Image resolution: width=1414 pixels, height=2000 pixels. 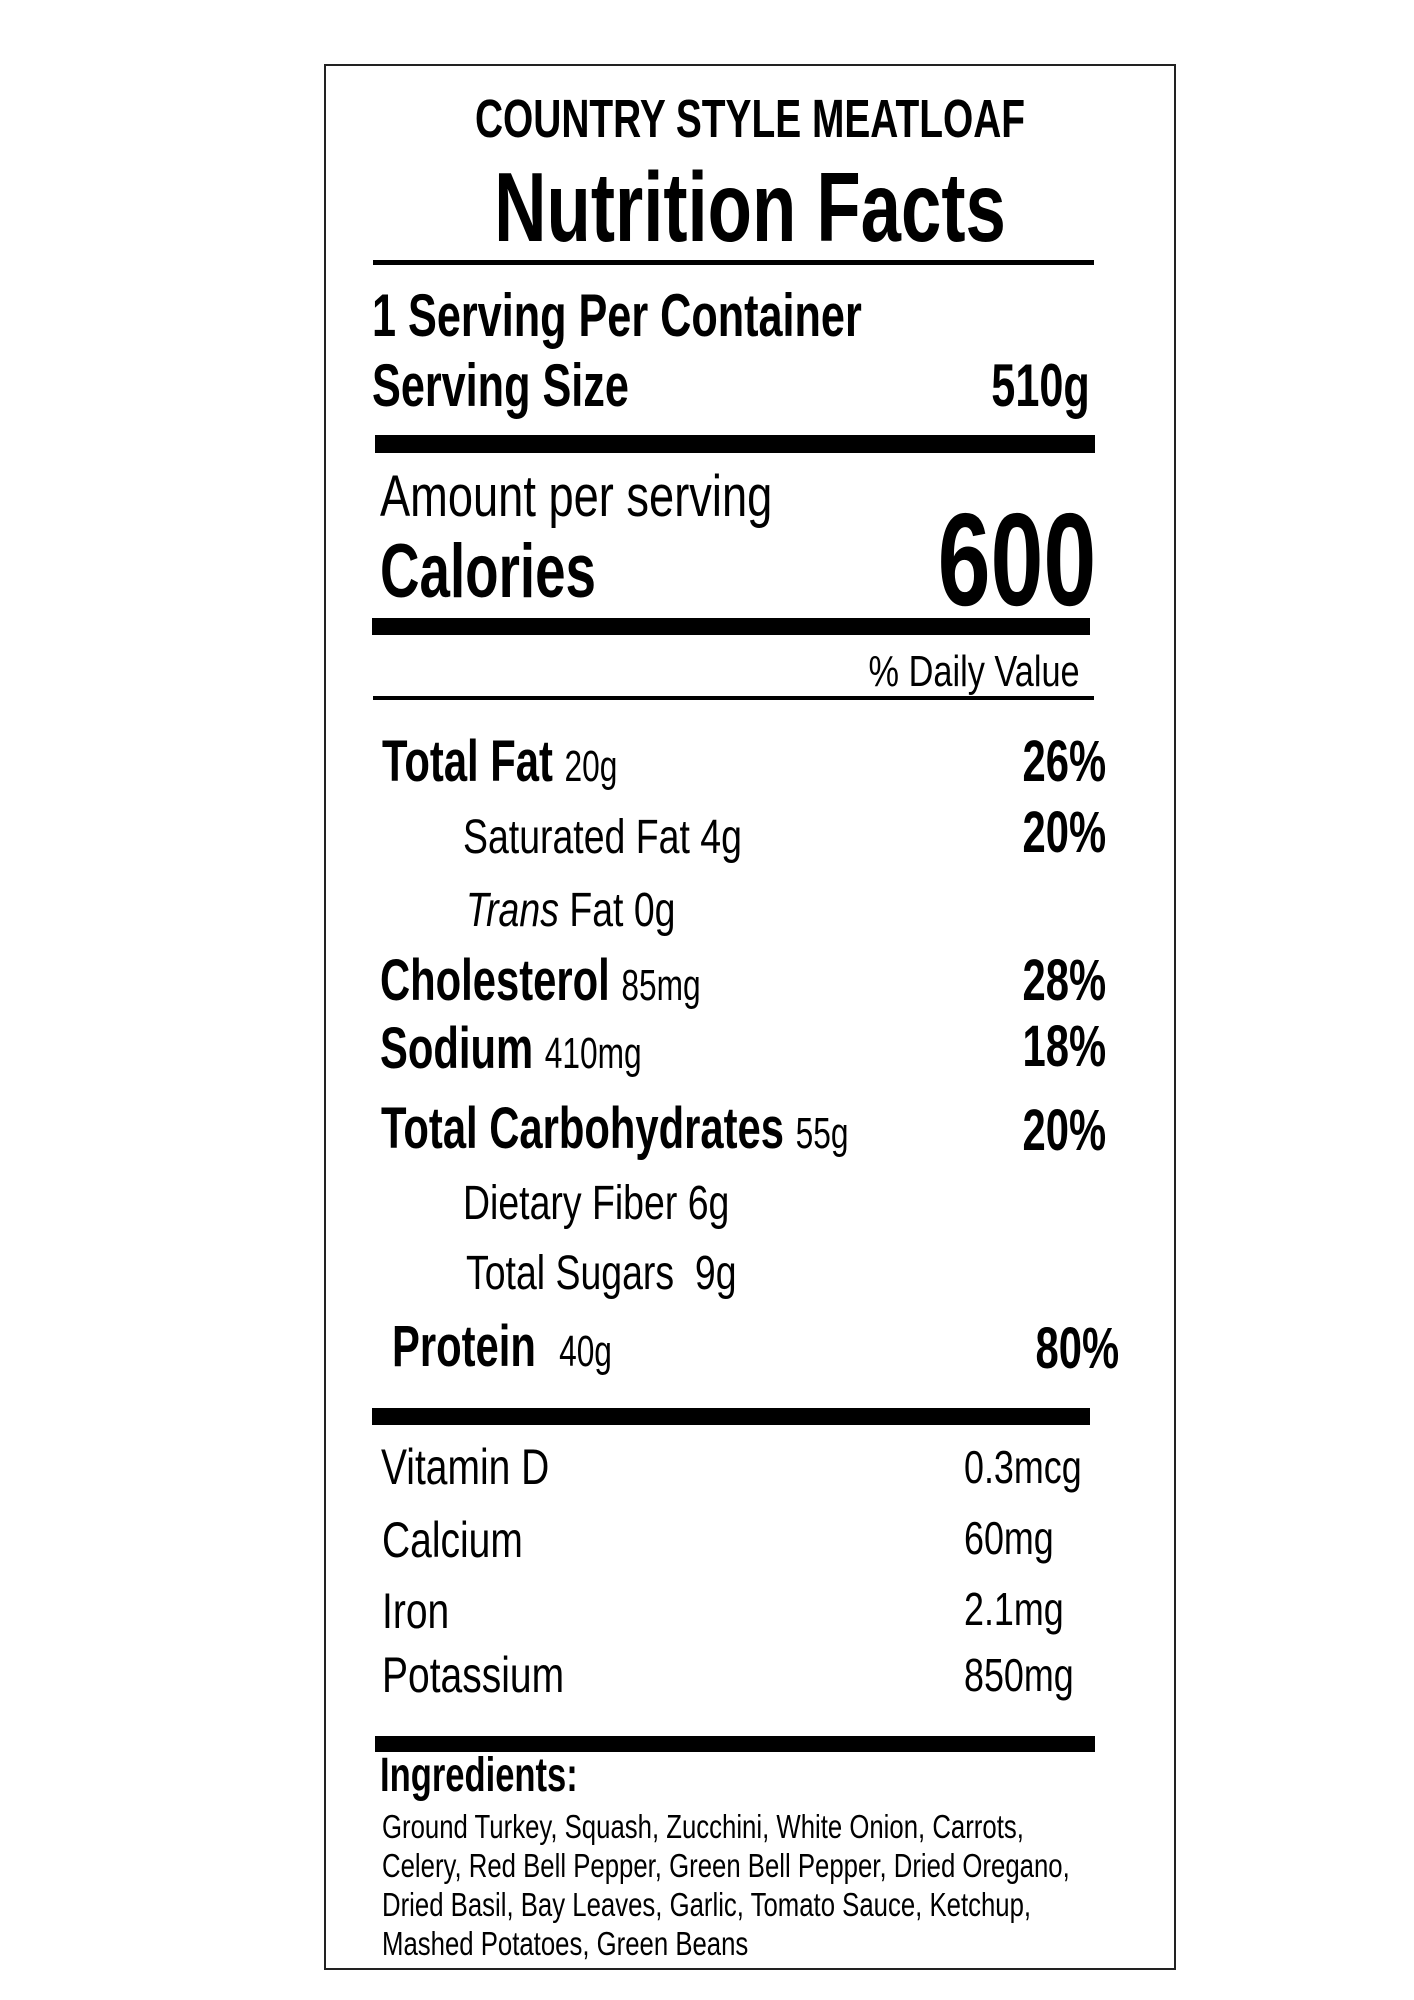 I want to click on nutrient-dietary-fiber: Dietary Fiber 6g, so click(x=596, y=1203).